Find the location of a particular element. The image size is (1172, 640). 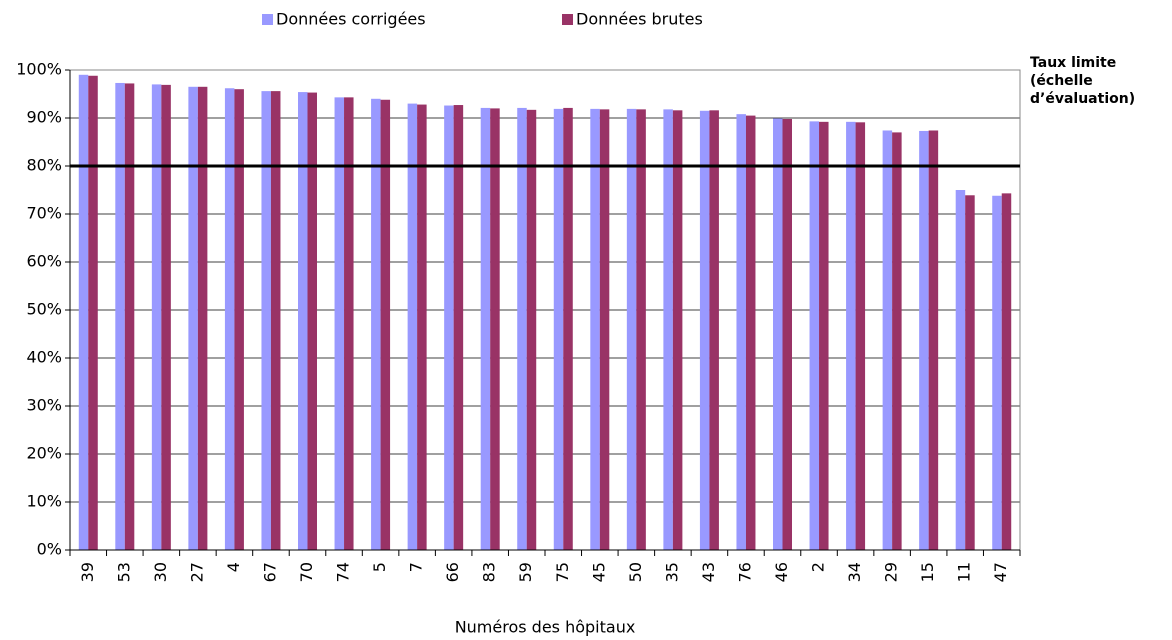

x-tick-label: 47 is located at coordinates (1000, 572).